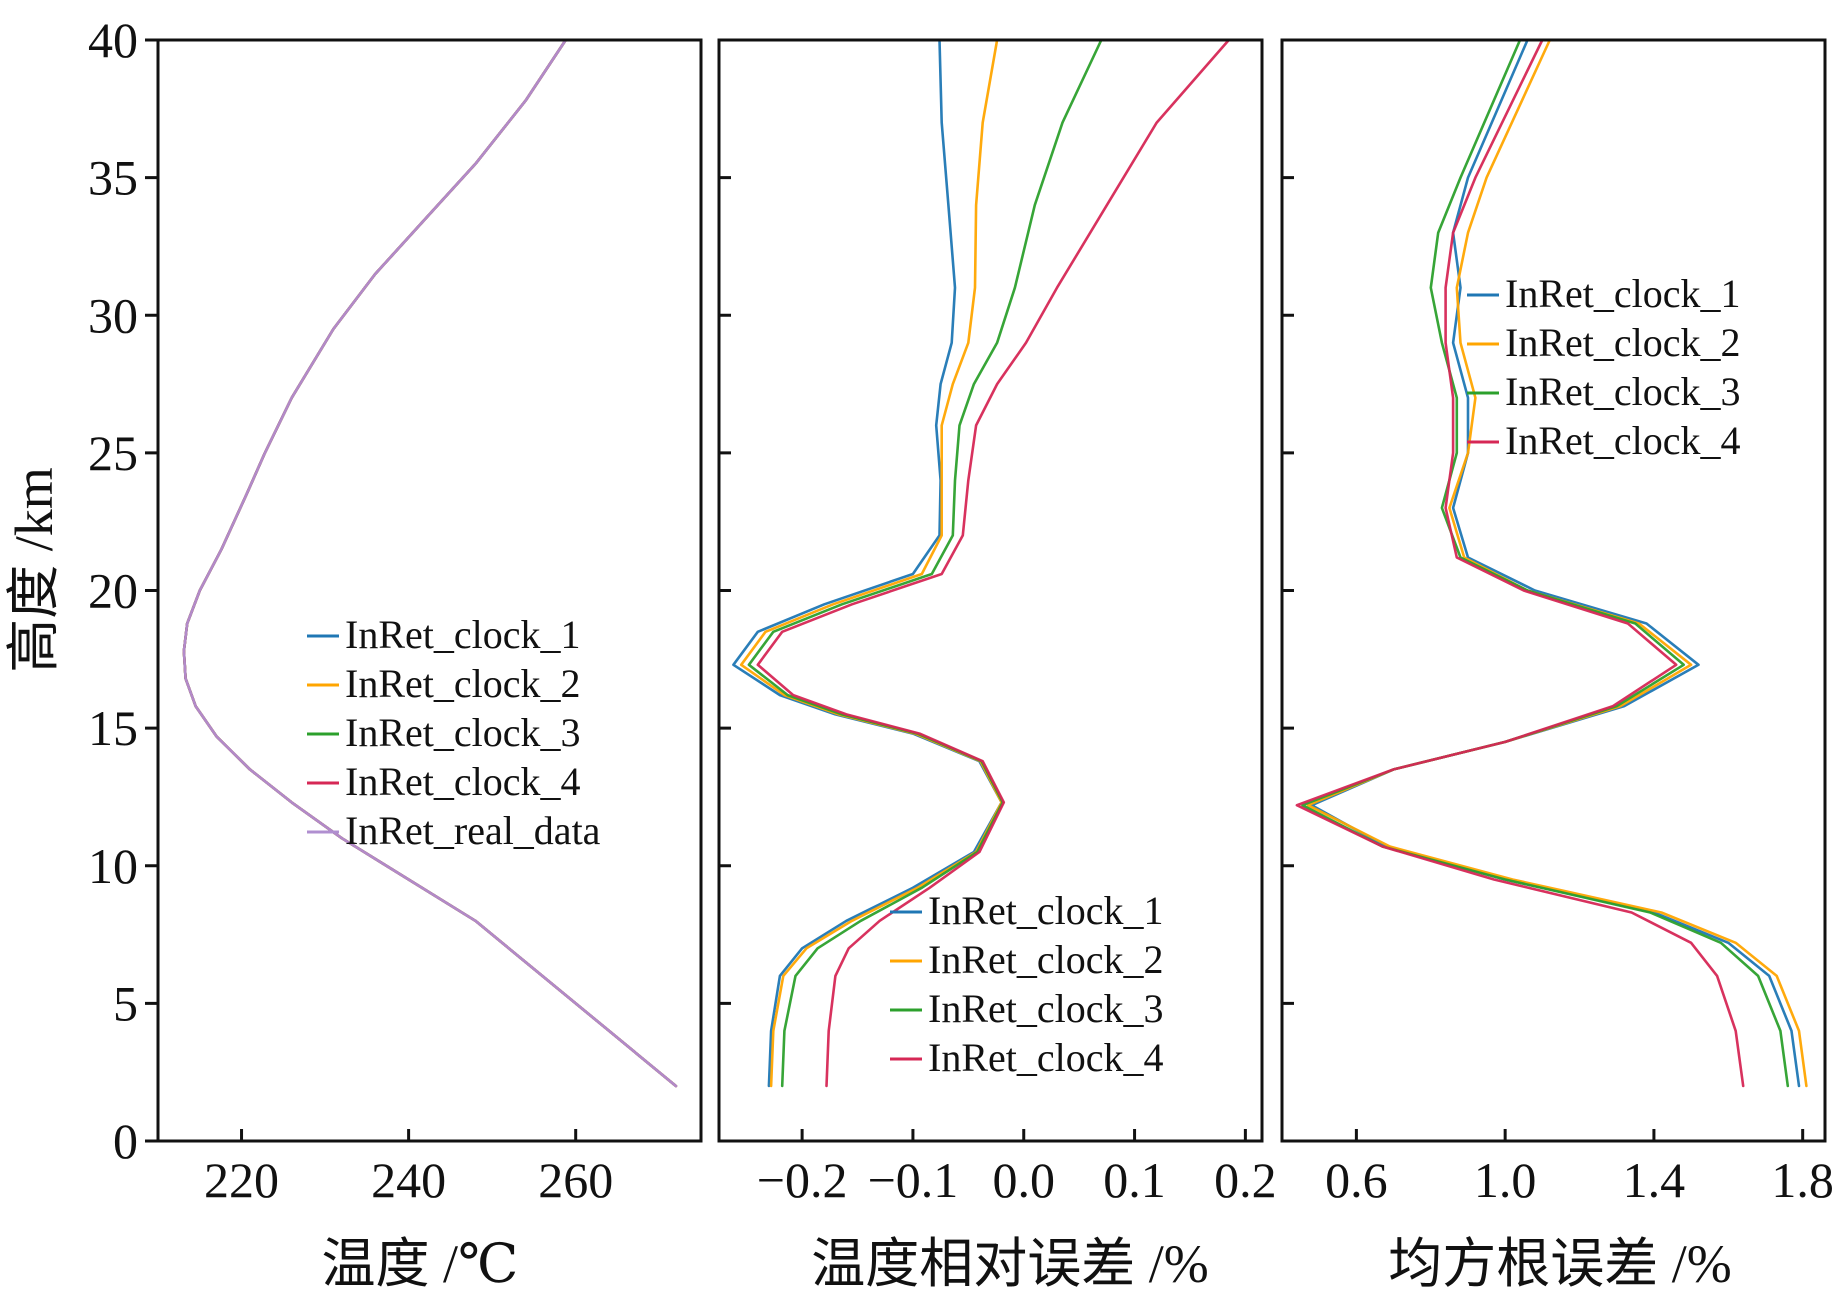 The height and width of the screenshot is (1299, 1843). What do you see at coordinates (113, 728) in the screenshot?
I see `y-tick-label: 15` at bounding box center [113, 728].